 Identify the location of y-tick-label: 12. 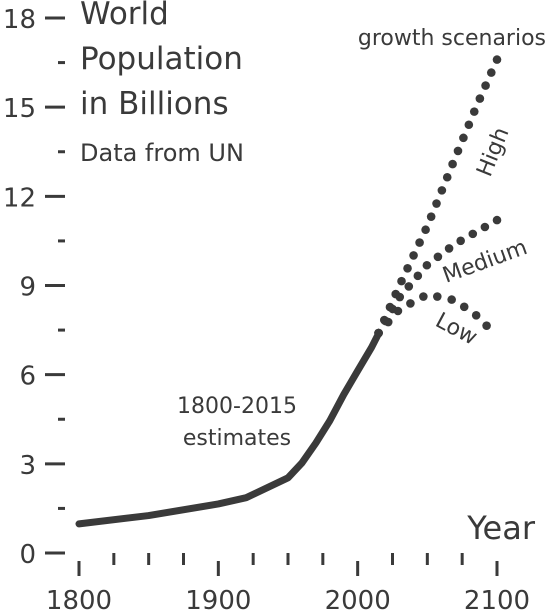
(19, 198).